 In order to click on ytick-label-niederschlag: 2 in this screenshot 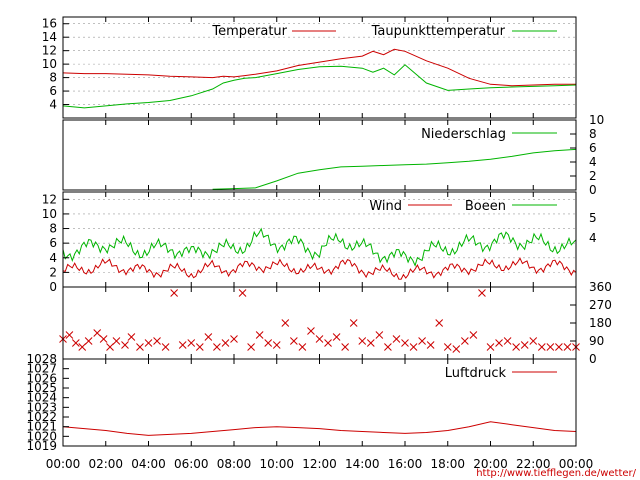, I will do `click(593, 176)`.